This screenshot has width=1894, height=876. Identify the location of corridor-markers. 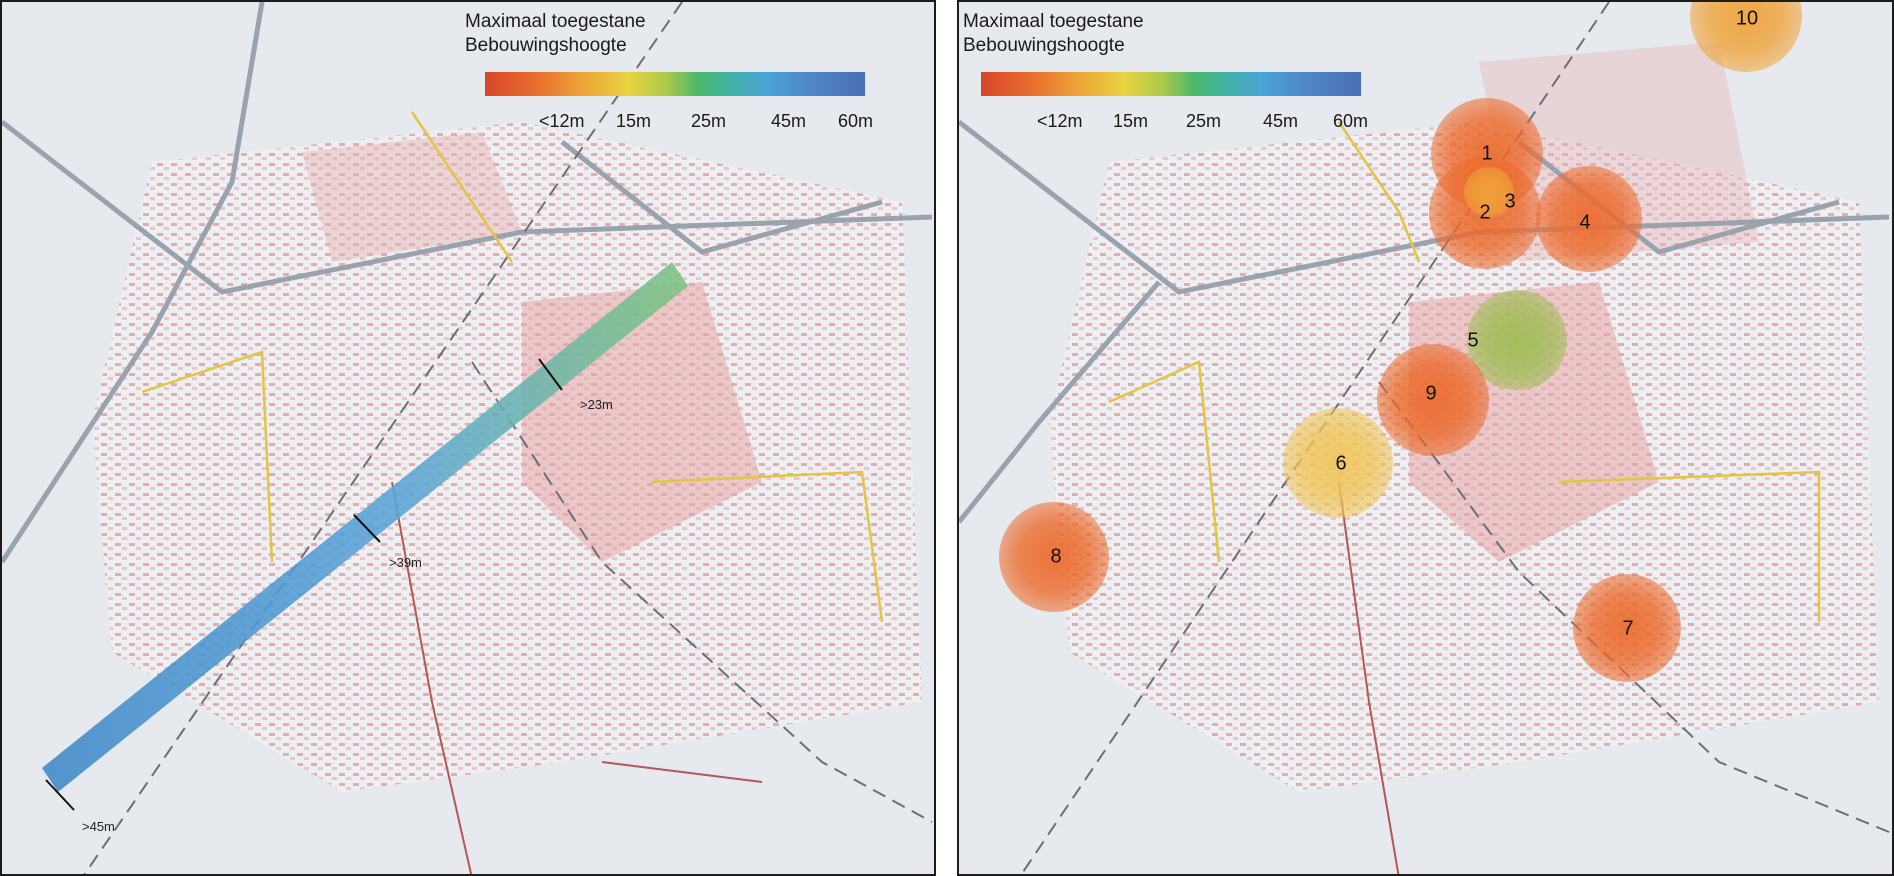
(304, 584).